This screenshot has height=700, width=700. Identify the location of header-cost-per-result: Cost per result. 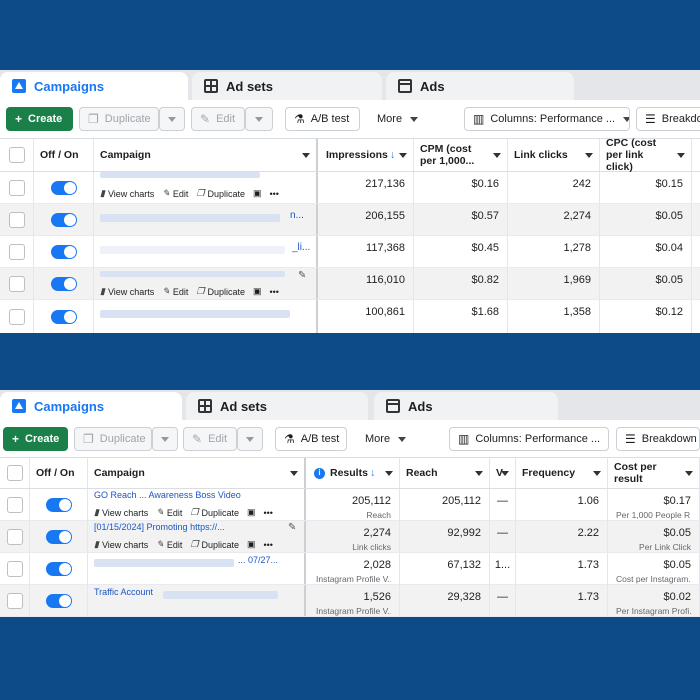
(654, 473).